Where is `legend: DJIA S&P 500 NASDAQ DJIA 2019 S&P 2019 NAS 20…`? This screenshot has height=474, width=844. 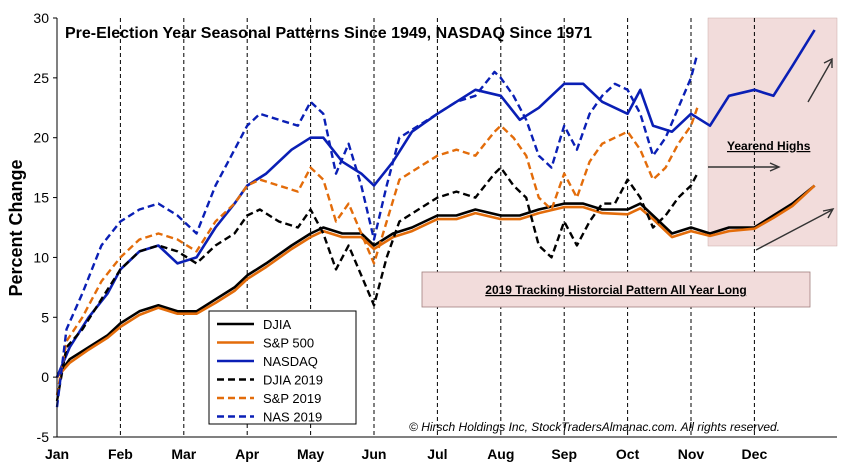 legend: DJIA S&P 500 NASDAQ DJIA 2019 S&P 2019 NAS 20… is located at coordinates (282, 367).